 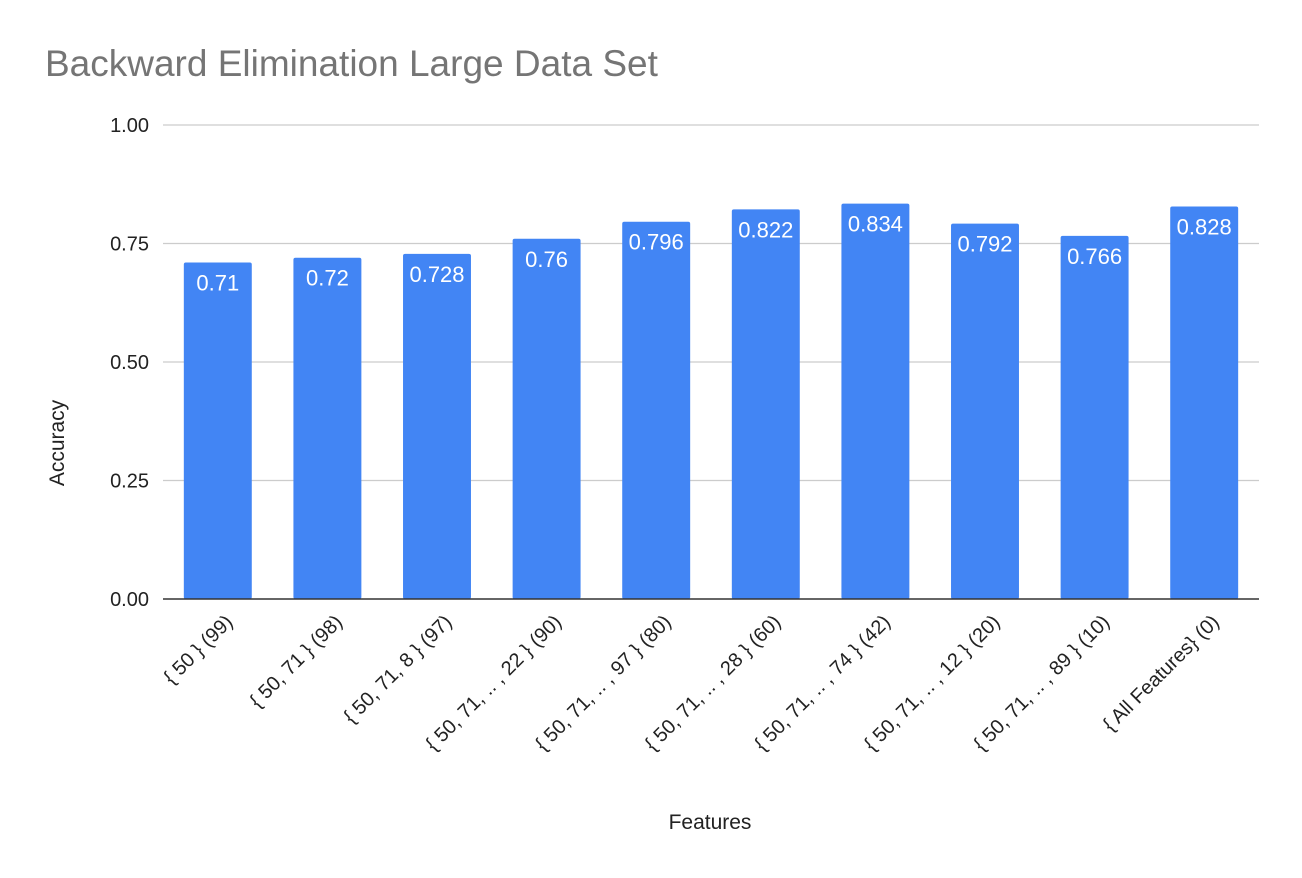 What do you see at coordinates (1094, 256) in the screenshot?
I see `data-label: 0.766` at bounding box center [1094, 256].